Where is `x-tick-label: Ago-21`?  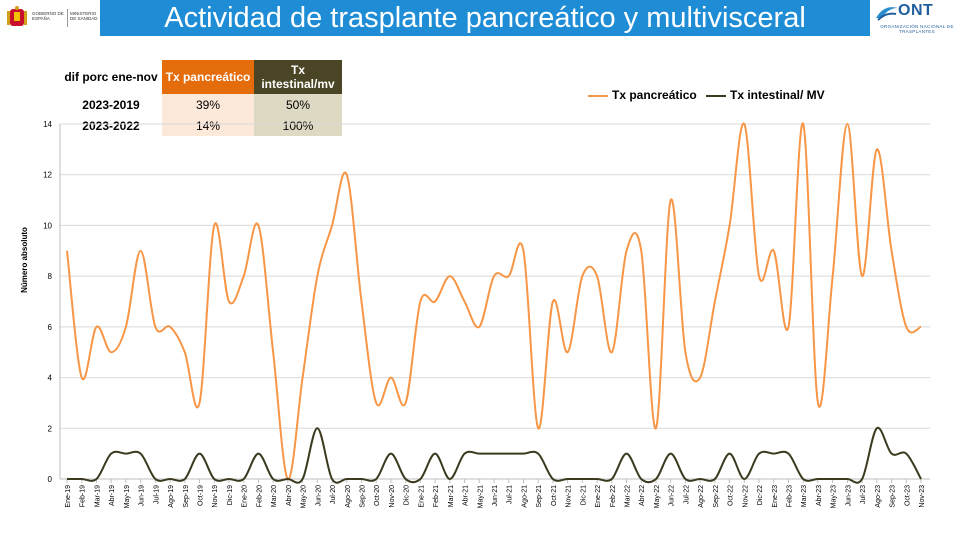 x-tick-label: Ago-21 is located at coordinates (524, 496).